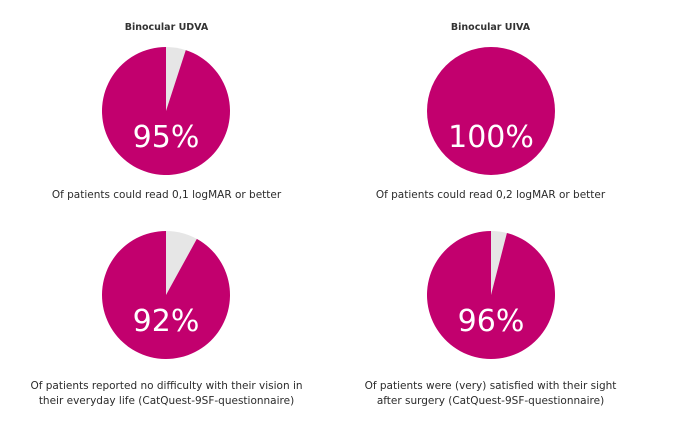 The height and width of the screenshot is (437, 686). Describe the element at coordinates (166, 321) in the screenshot. I see `pie-percent-label: 92%` at that location.